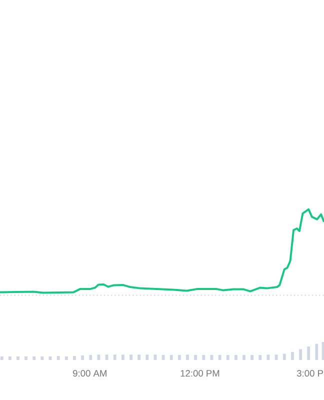 The width and height of the screenshot is (324, 400). I want to click on x-tick-label: 9:00 AM, so click(89, 373).